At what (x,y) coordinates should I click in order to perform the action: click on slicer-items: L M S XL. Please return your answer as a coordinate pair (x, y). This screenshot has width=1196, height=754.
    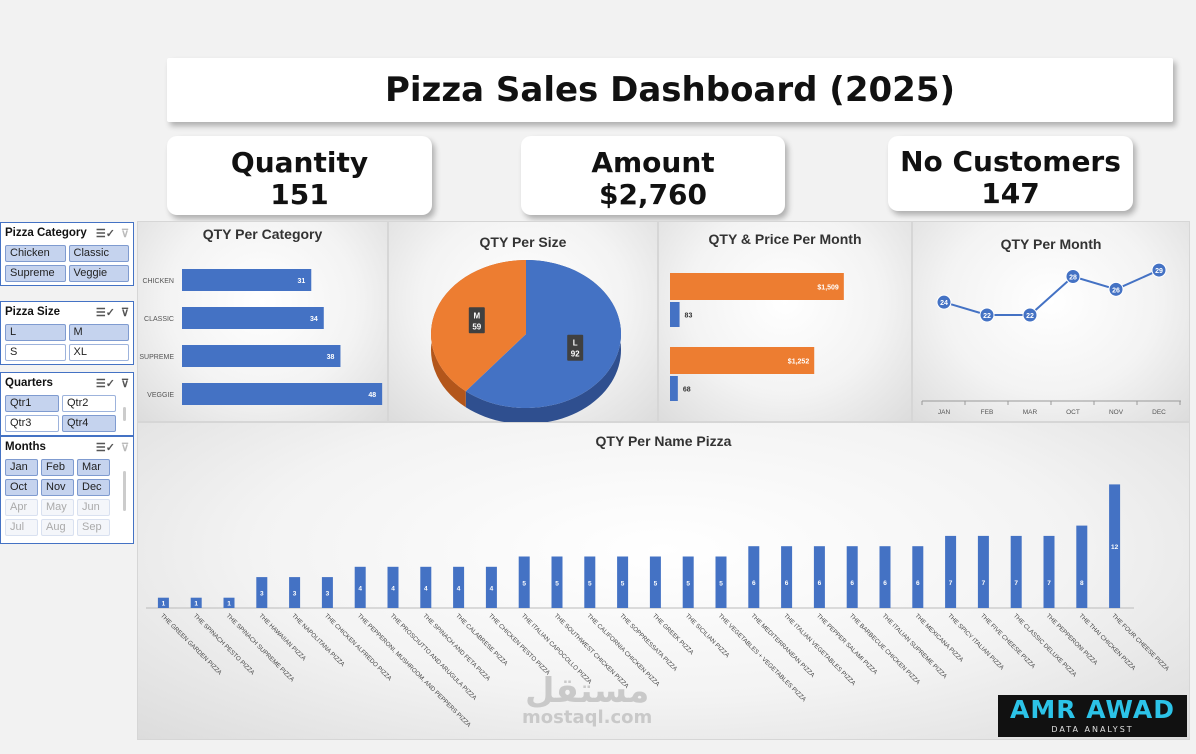
    Looking at the image, I should click on (67, 343).